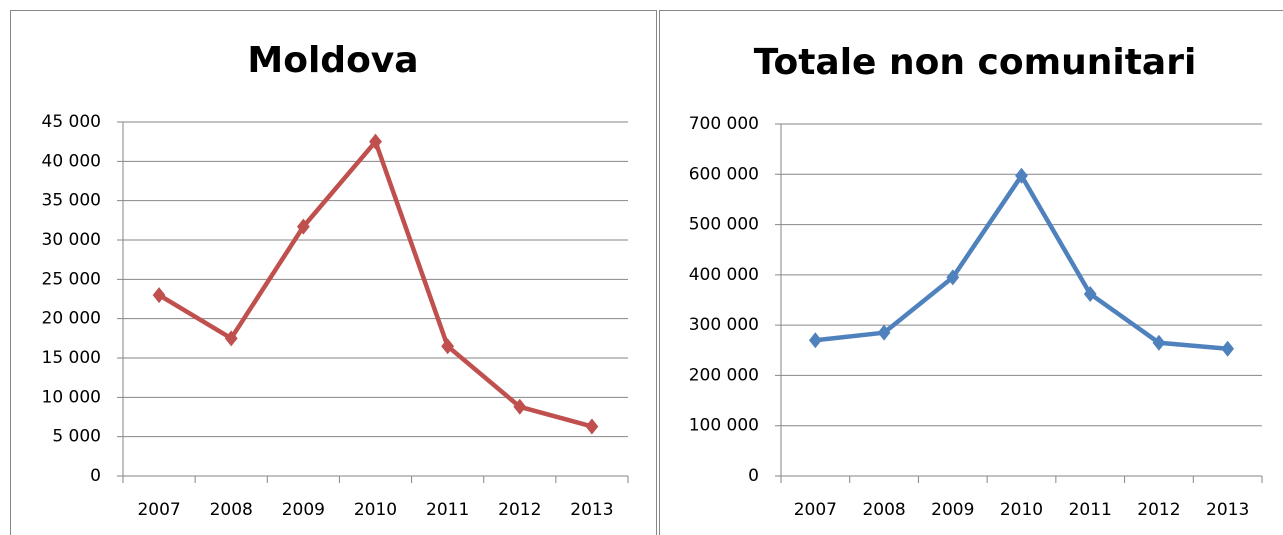 This screenshot has height=535, width=1283. I want to click on y-tick-label: 400 000, so click(724, 275).